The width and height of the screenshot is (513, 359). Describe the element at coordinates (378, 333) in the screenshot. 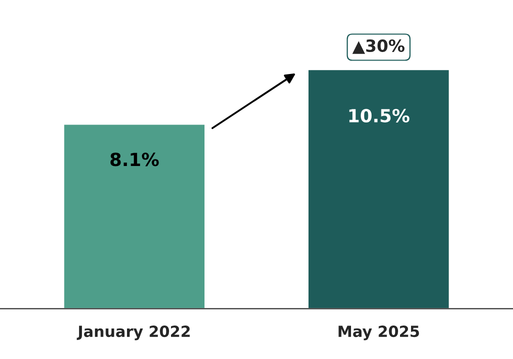

I see `x-tick-label: May 2025` at that location.